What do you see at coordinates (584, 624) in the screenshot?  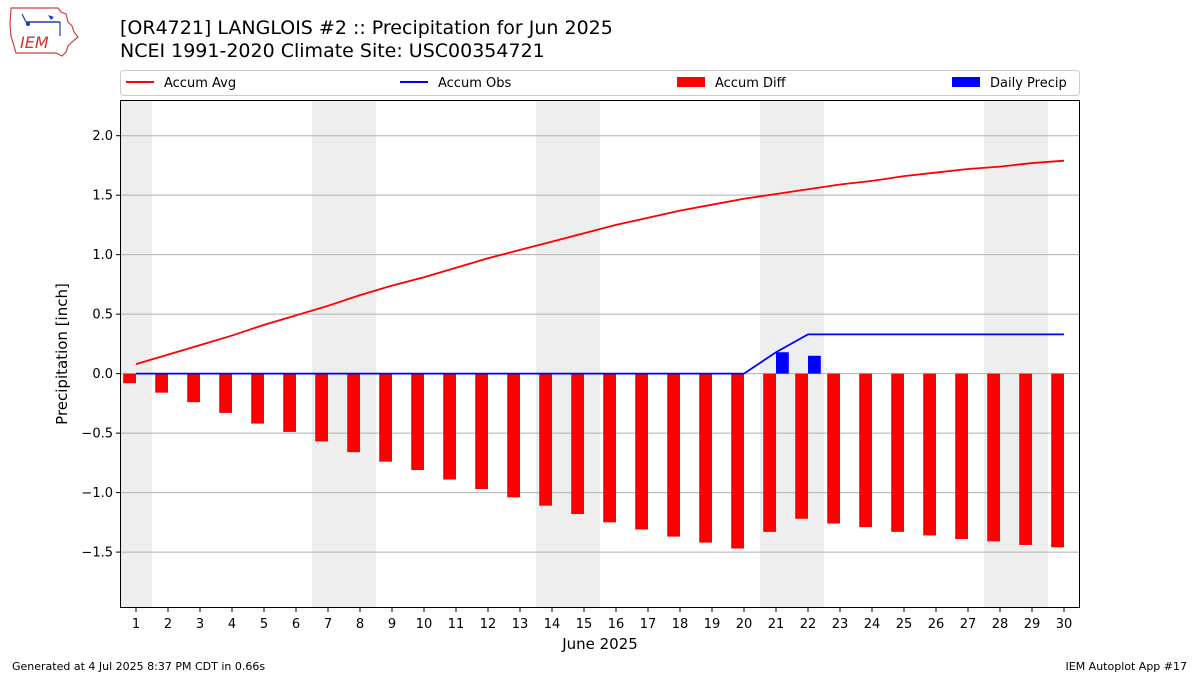 I see `x-tick-label: 15` at bounding box center [584, 624].